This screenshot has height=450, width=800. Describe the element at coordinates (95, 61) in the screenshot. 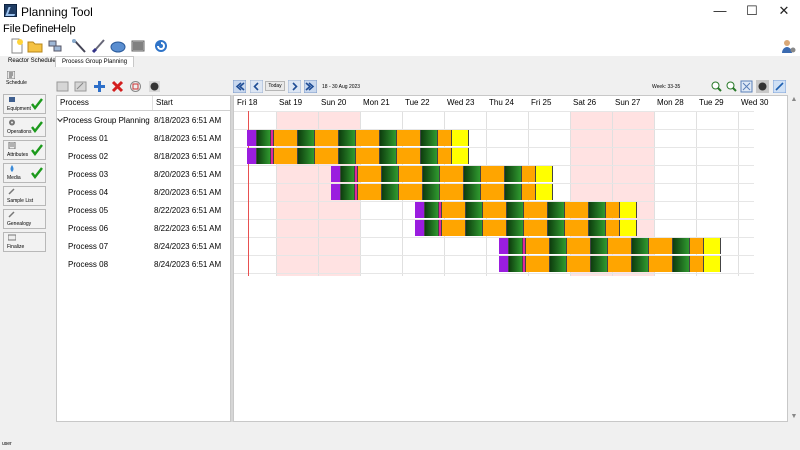

I see `tab-process-group-planning: Process Group Planning` at that location.